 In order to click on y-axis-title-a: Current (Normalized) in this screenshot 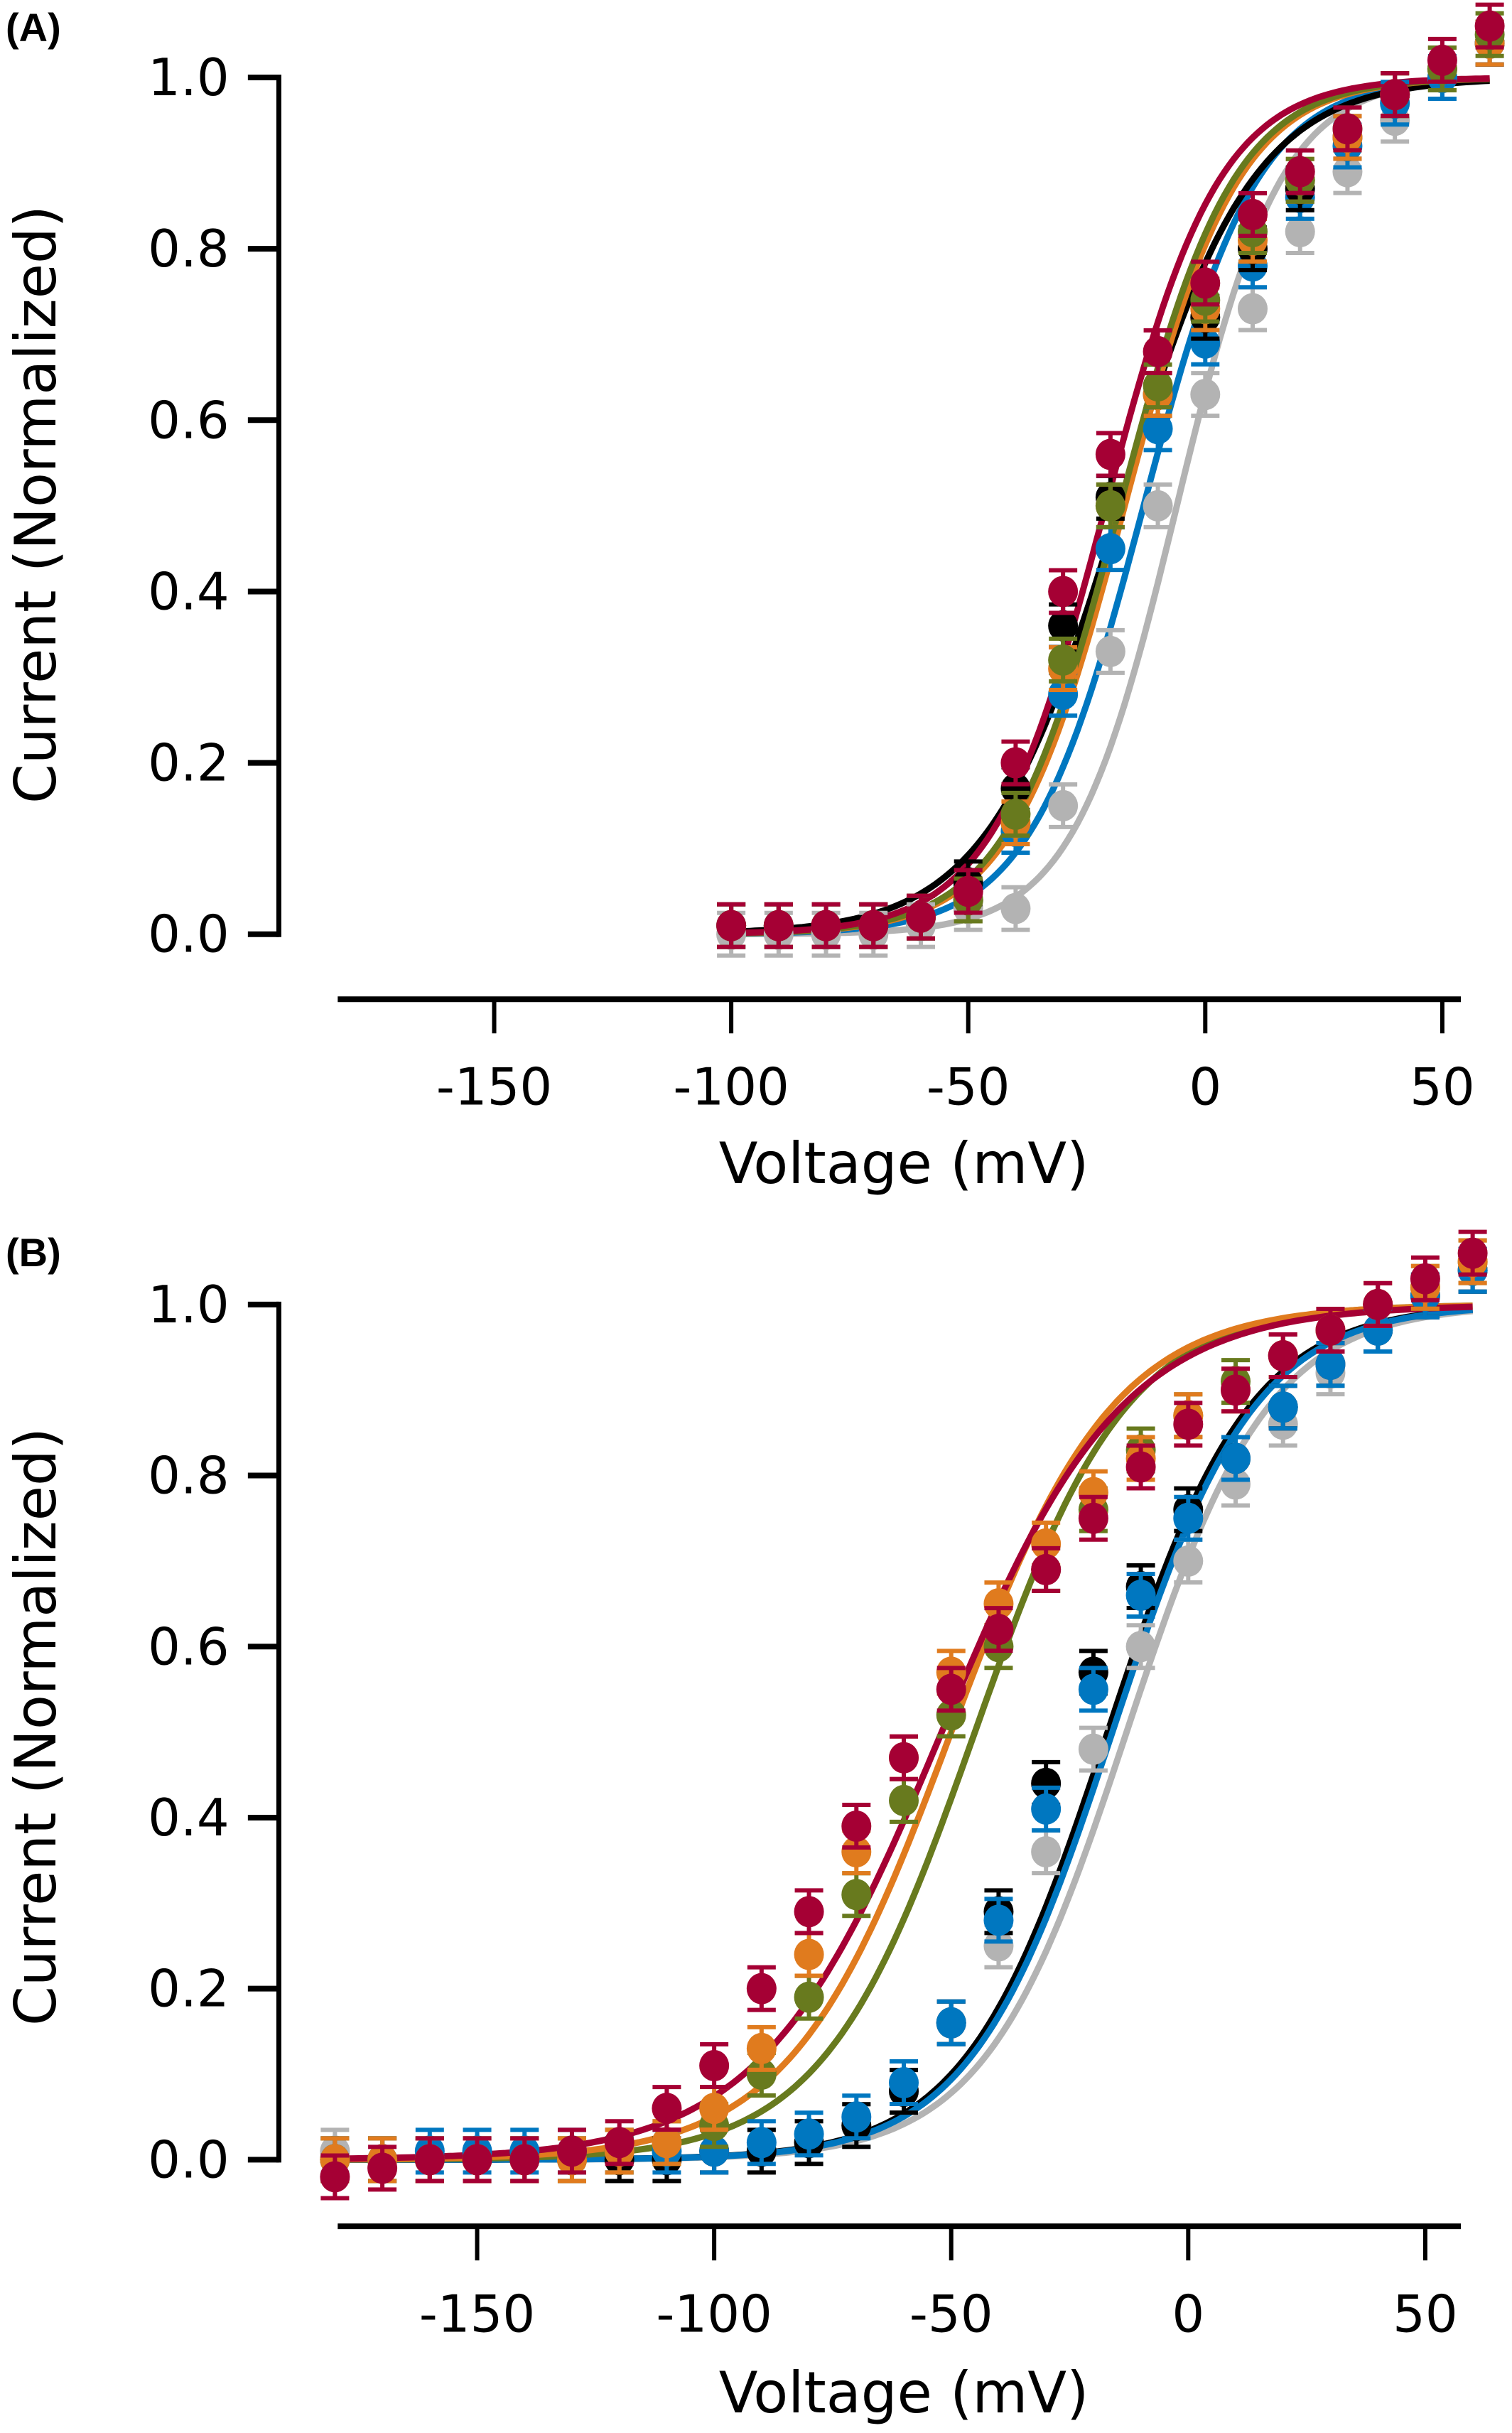, I will do `click(36, 504)`.